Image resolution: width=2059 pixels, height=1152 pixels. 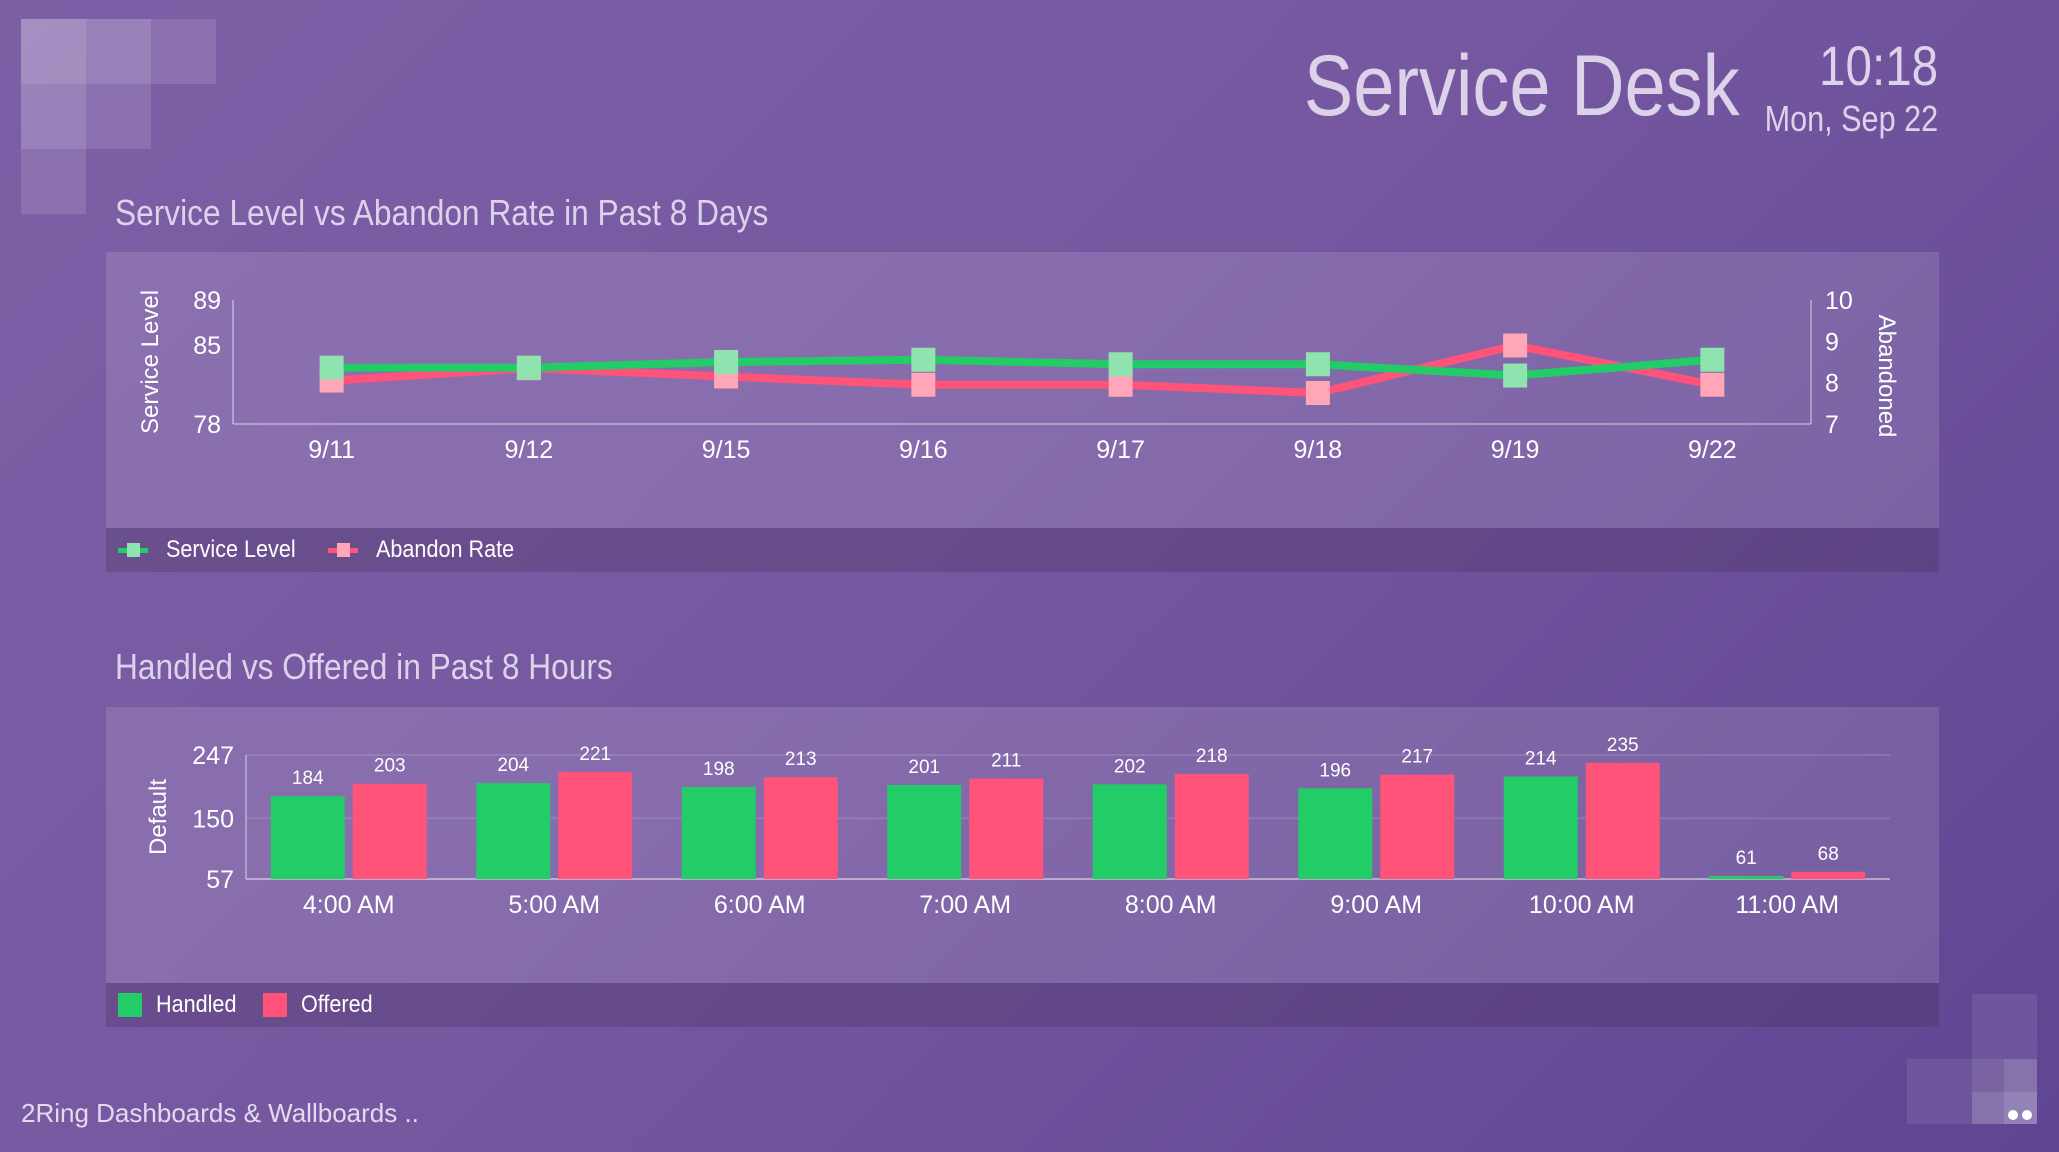 I want to click on bar-chart-title: Handled vs Offered in Past 8 Hours, so click(x=364, y=666).